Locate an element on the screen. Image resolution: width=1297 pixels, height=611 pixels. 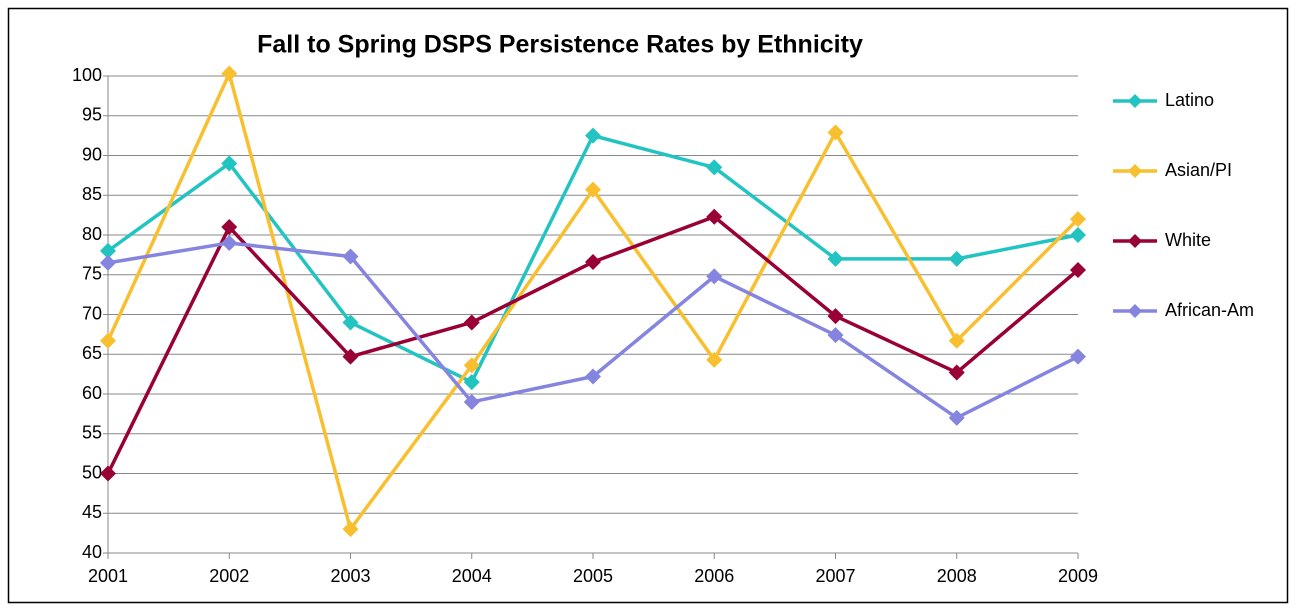
x-tick-label: 2008 is located at coordinates (957, 576).